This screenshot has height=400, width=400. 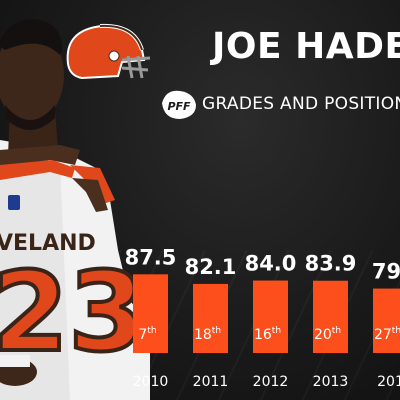 I want to click on bar-2012, so click(x=270, y=316).